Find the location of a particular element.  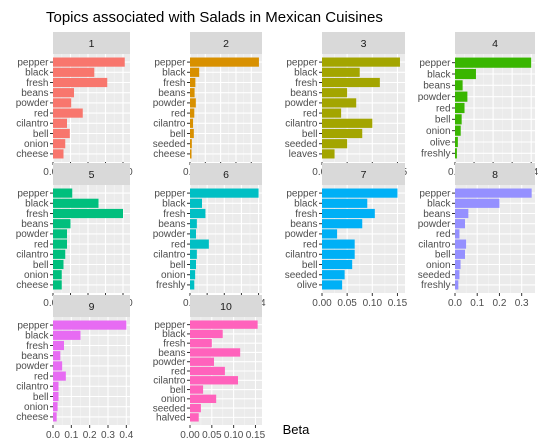

x-tick-label: 0.05 is located at coordinates (347, 303).